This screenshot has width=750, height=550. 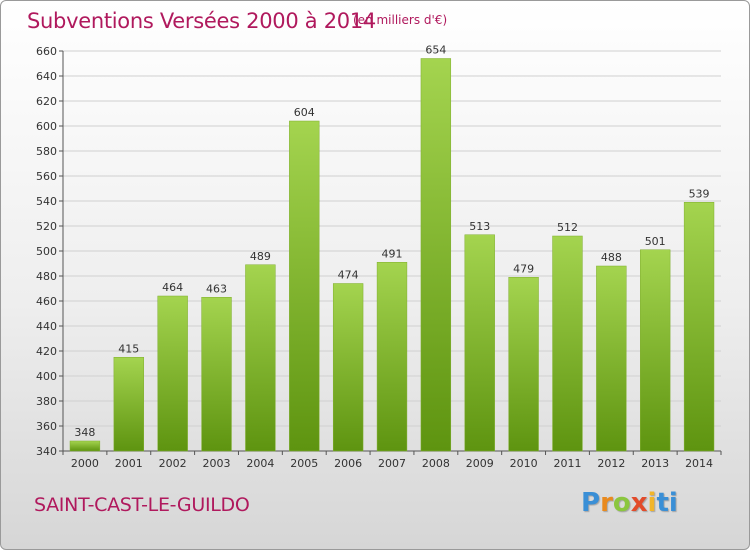 What do you see at coordinates (567, 463) in the screenshot?
I see `x-tick-label: 2011` at bounding box center [567, 463].